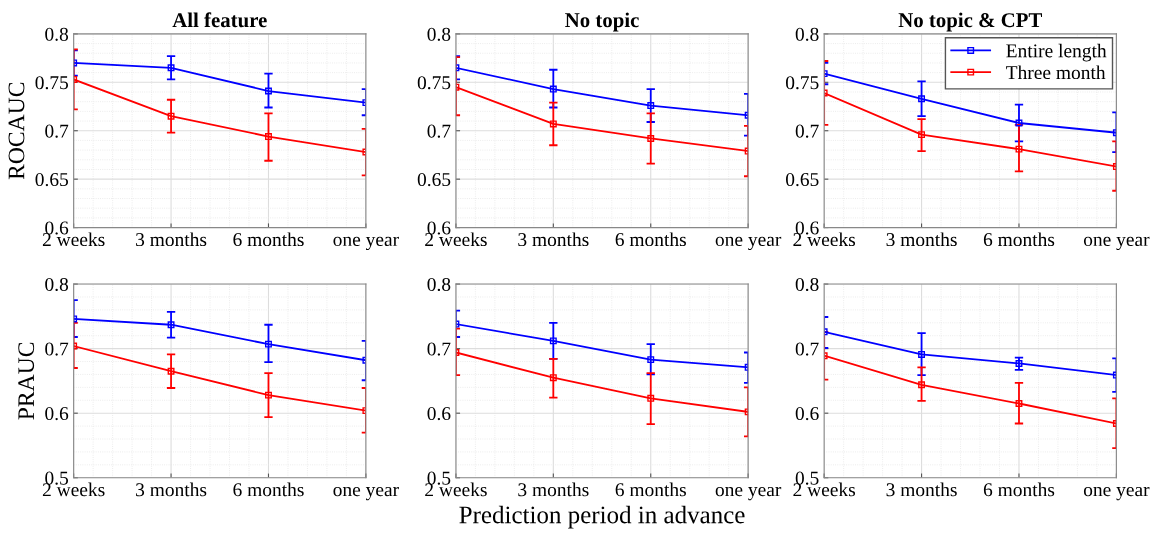 This screenshot has height=538, width=1169. What do you see at coordinates (1056, 72) in the screenshot?
I see `legend-label: Three month` at bounding box center [1056, 72].